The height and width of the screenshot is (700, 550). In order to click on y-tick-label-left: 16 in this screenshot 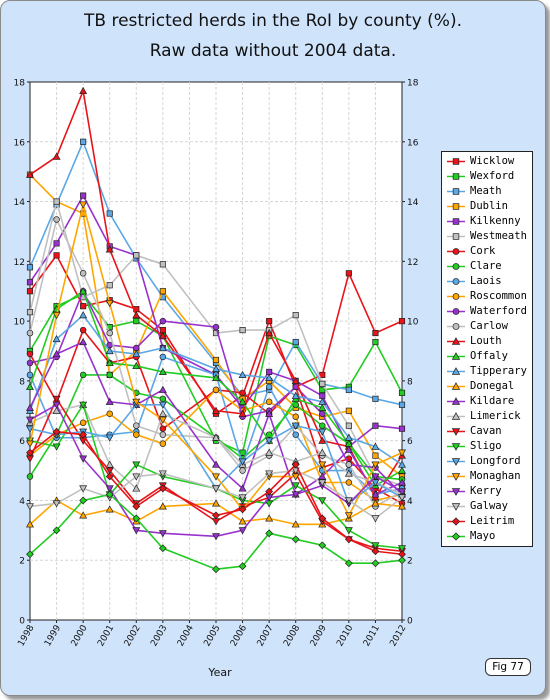, I will do `click(20, 143)`.